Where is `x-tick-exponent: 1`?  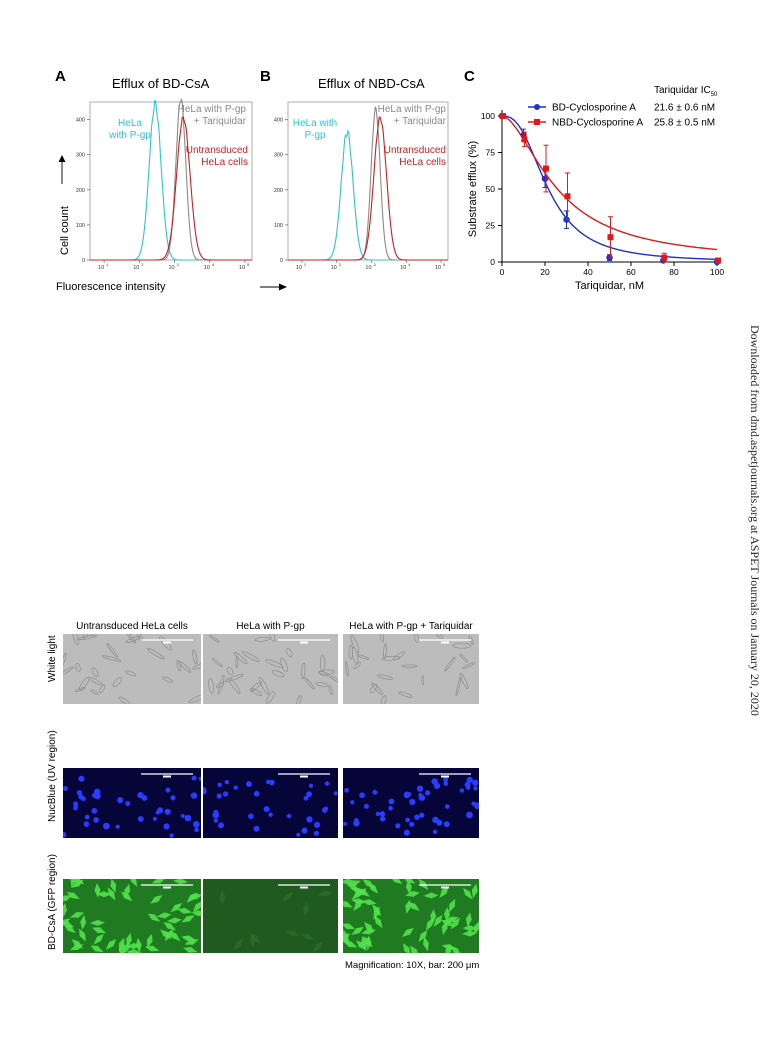
x-tick-exponent: 1 is located at coordinates (305, 264).